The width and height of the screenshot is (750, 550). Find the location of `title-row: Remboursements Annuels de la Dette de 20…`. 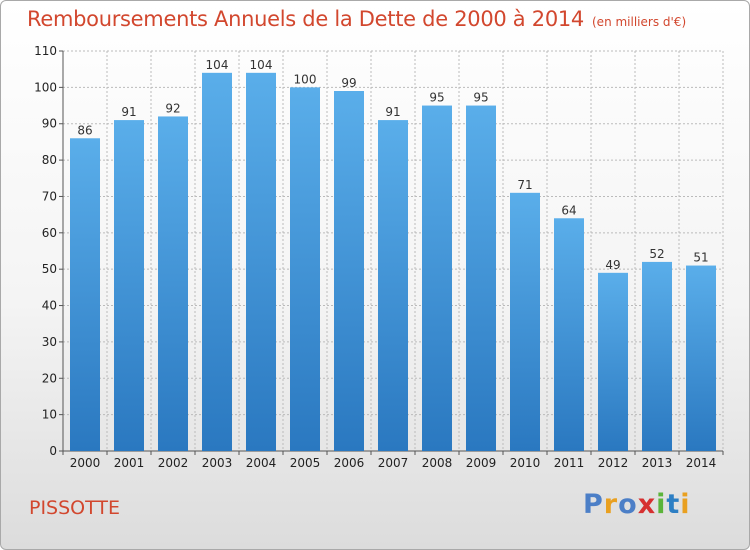

title-row: Remboursements Annuels de la Dette de 20… is located at coordinates (356, 19).